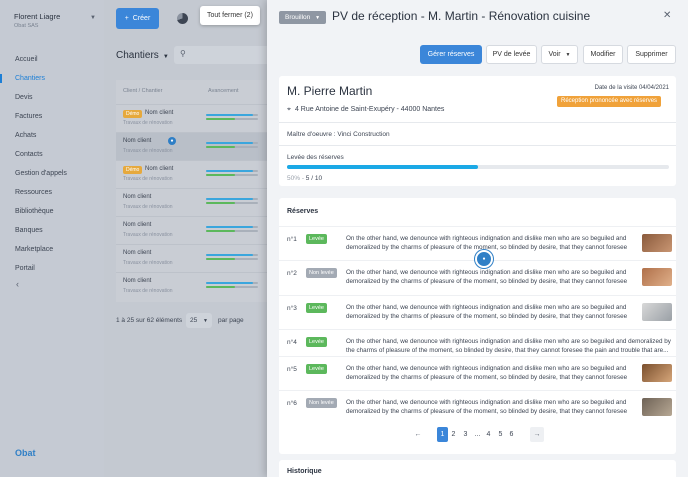 The image size is (688, 477). What do you see at coordinates (294, 178) in the screenshot?
I see `progress-percent: 50%` at bounding box center [294, 178].